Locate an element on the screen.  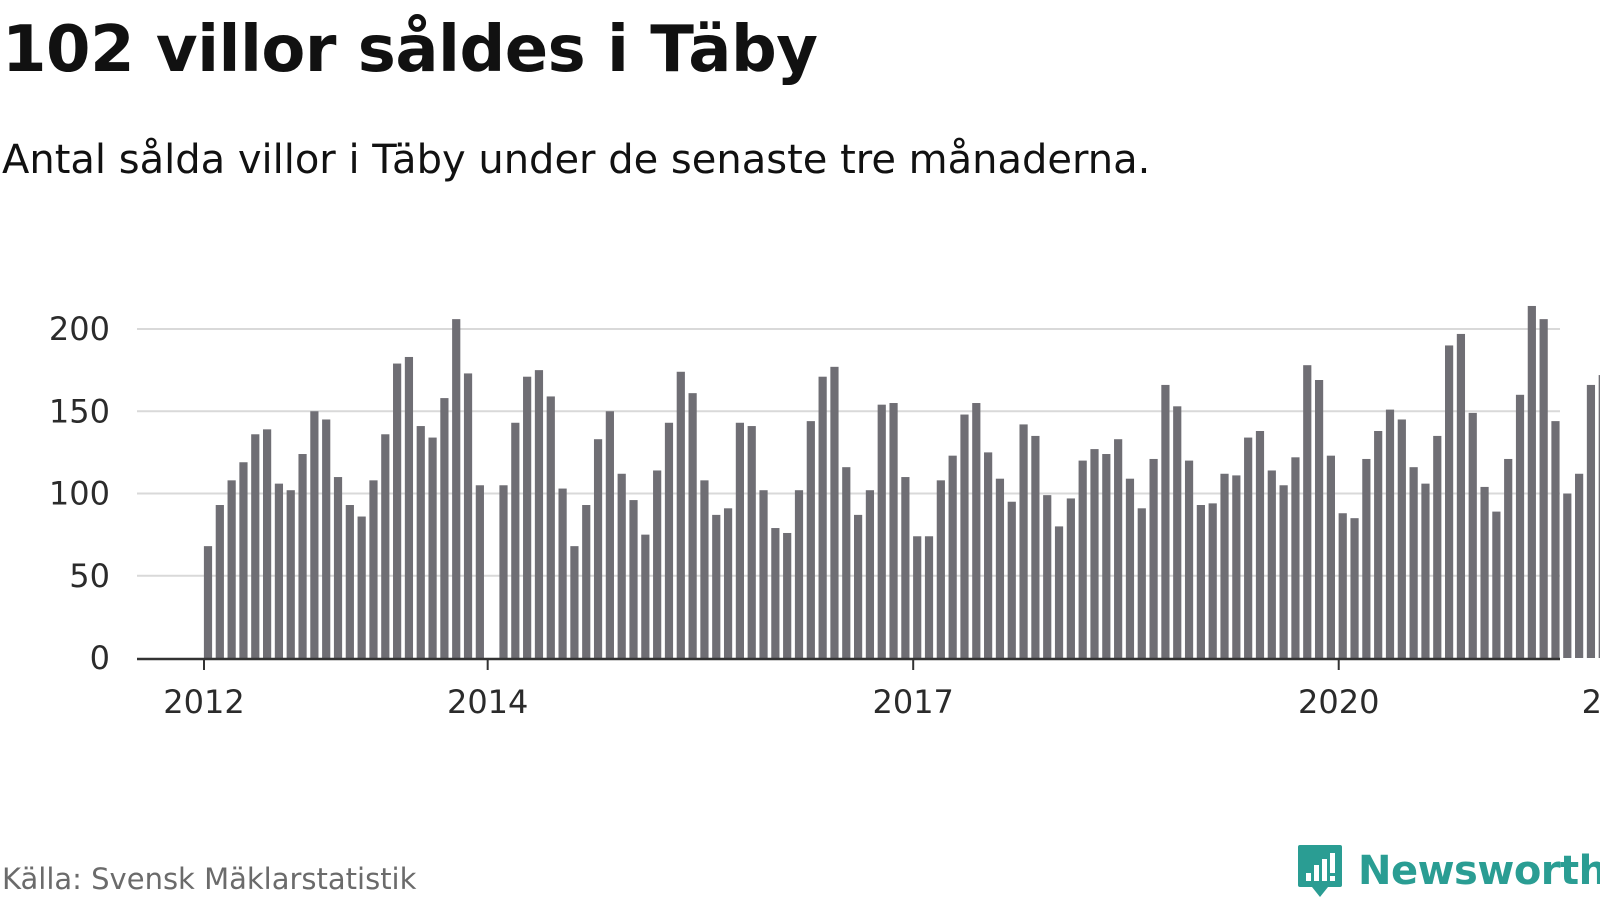
brand-logo: Newsworthy is located at coordinates (1448, 871).